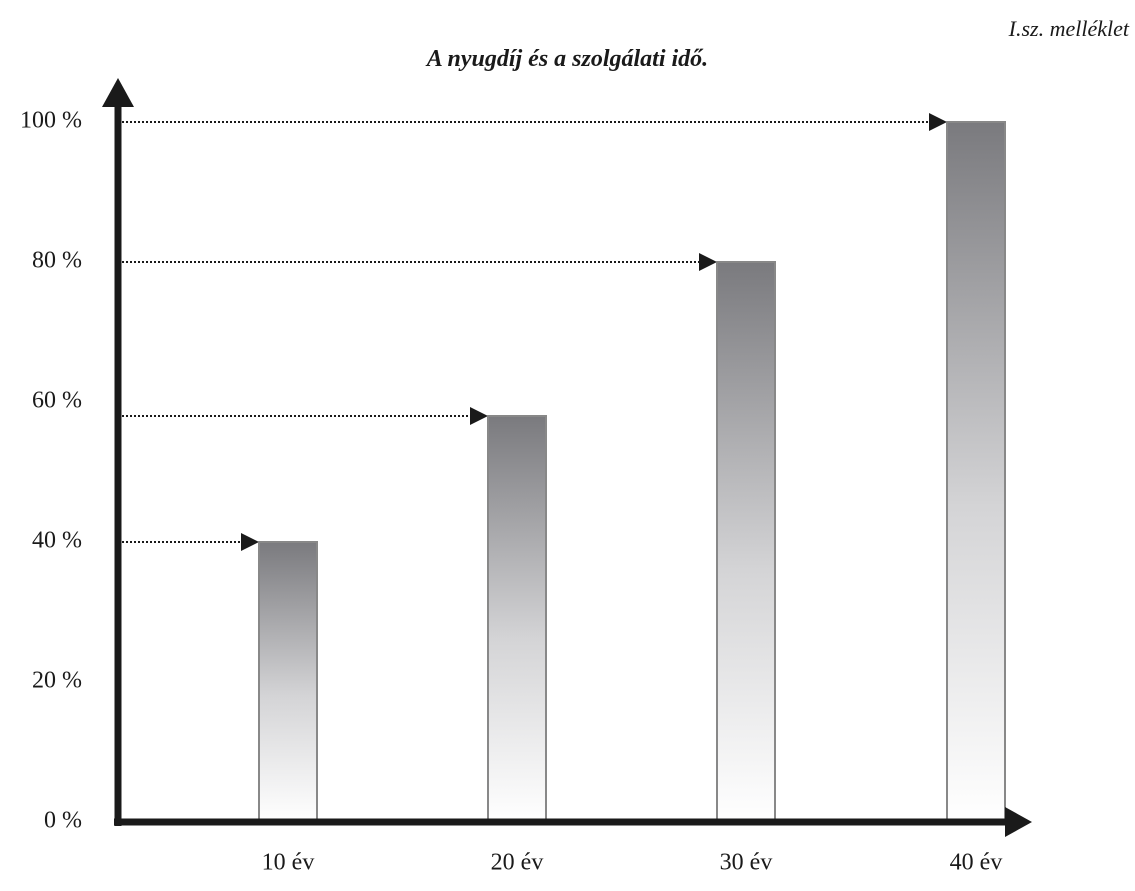 Image resolution: width=1135 pixels, height=891 pixels. What do you see at coordinates (567, 59) in the screenshot?
I see `chart-title: A nyugdíj és a szolgálati idő.` at bounding box center [567, 59].